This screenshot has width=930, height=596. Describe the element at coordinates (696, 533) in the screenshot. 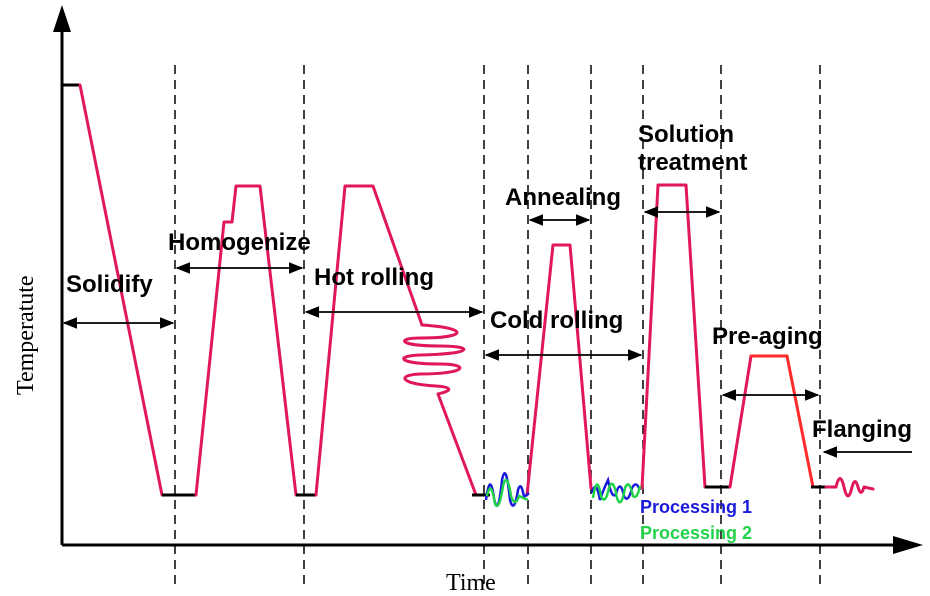

I see `legend-processing2: Processing 2` at that location.